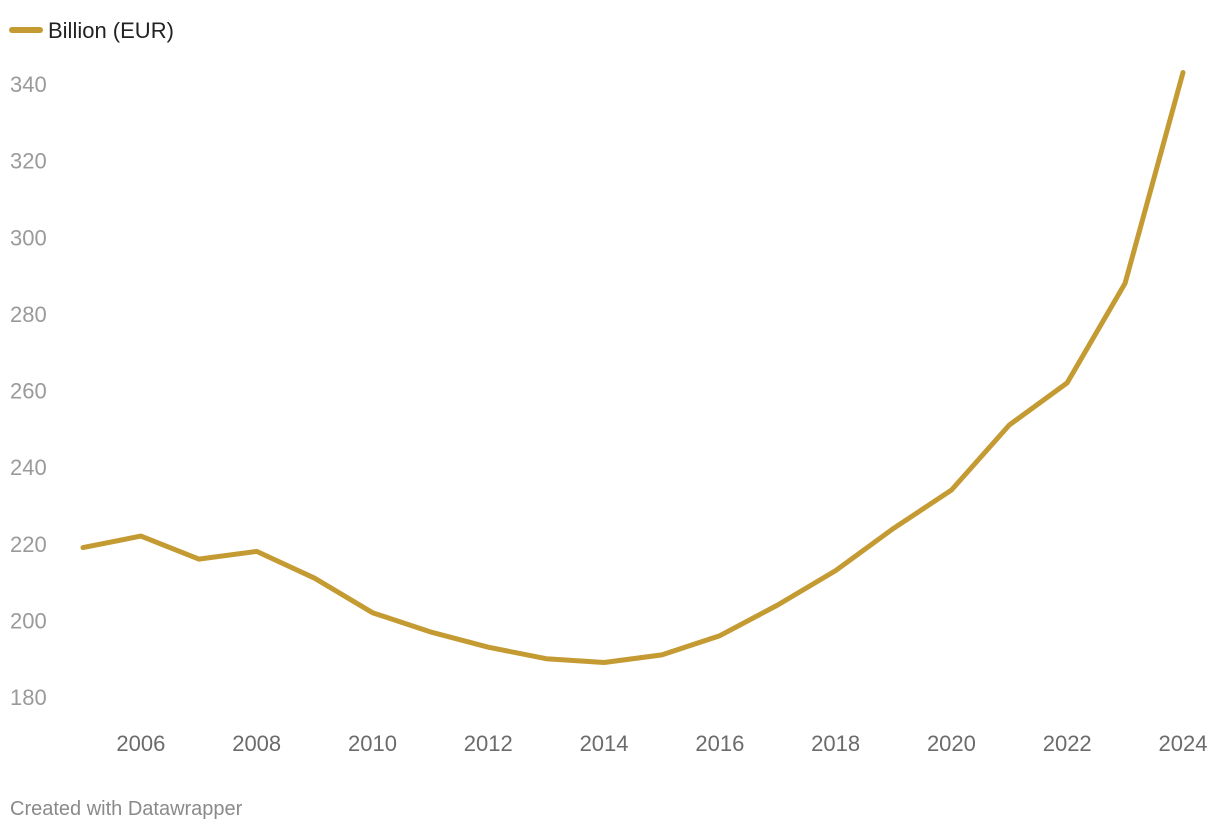 The image size is (1220, 834). I want to click on x-tick-label: 2024, so click(1183, 743).